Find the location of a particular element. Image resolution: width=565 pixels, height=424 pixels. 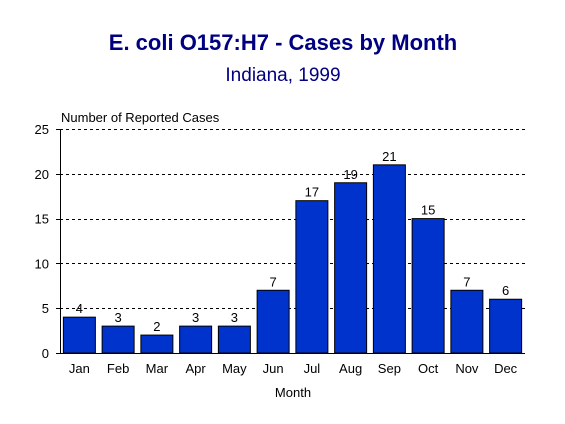

y-tick-10: 10 is located at coordinates (42, 263).